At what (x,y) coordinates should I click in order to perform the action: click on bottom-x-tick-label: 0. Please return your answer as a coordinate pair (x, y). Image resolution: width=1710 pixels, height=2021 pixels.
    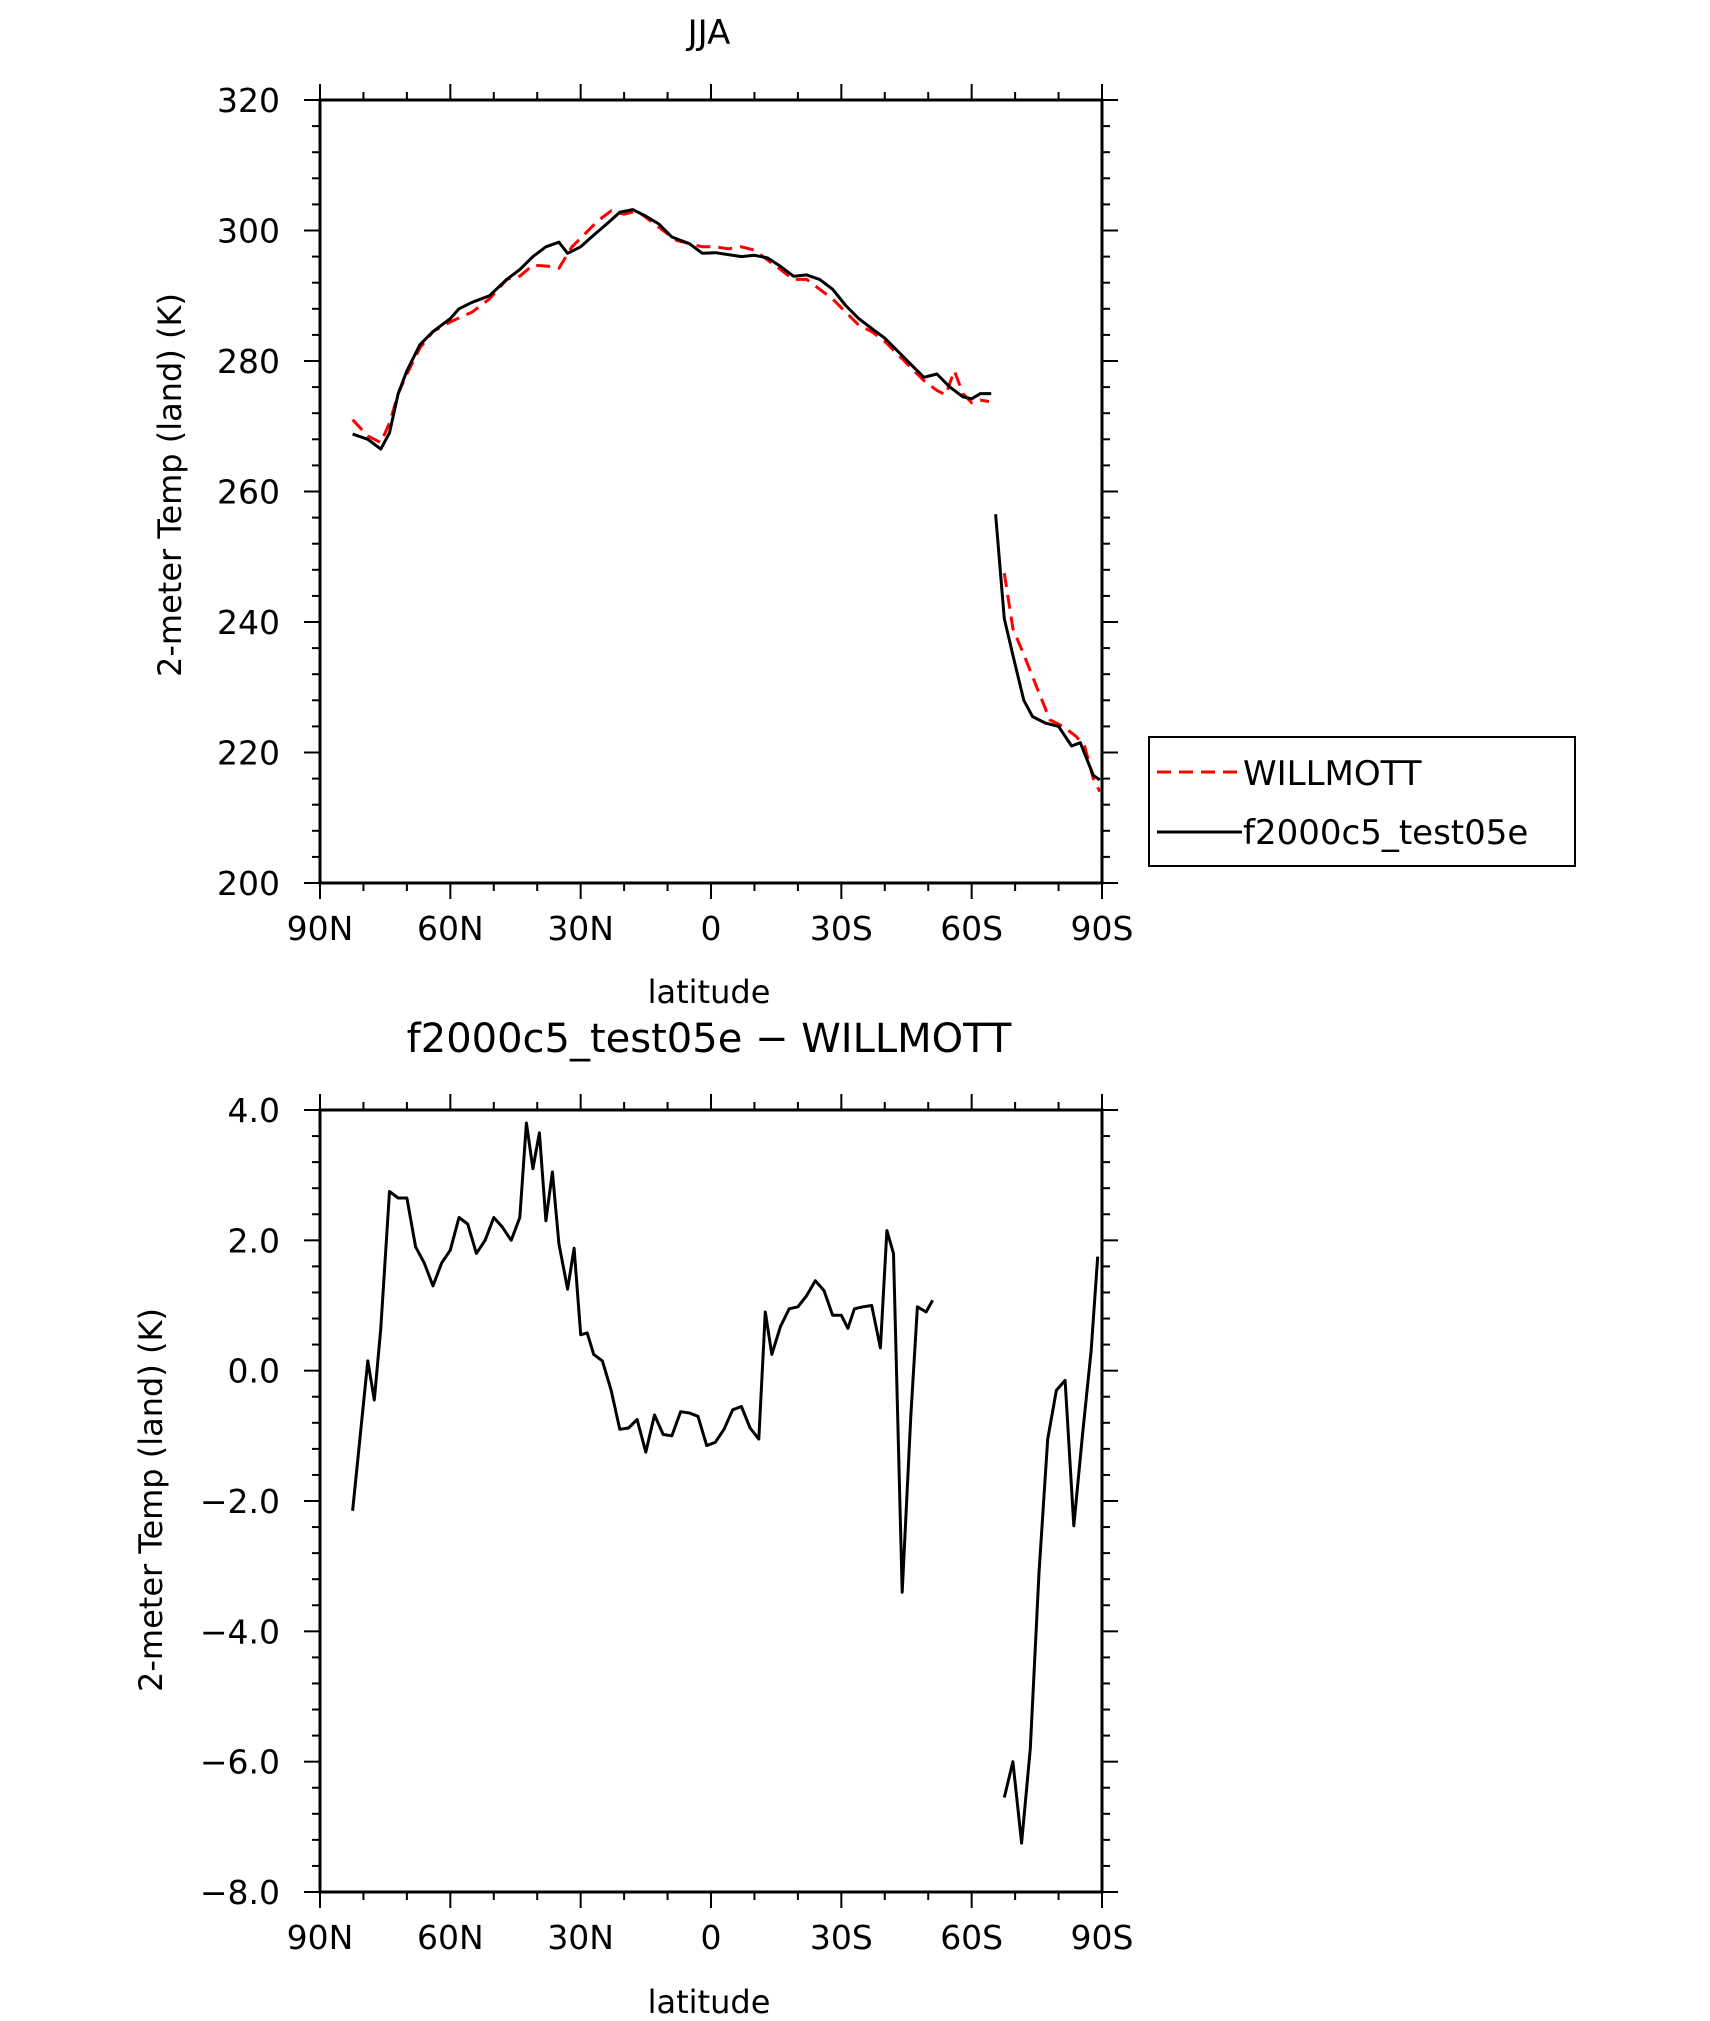
    Looking at the image, I should click on (711, 1937).